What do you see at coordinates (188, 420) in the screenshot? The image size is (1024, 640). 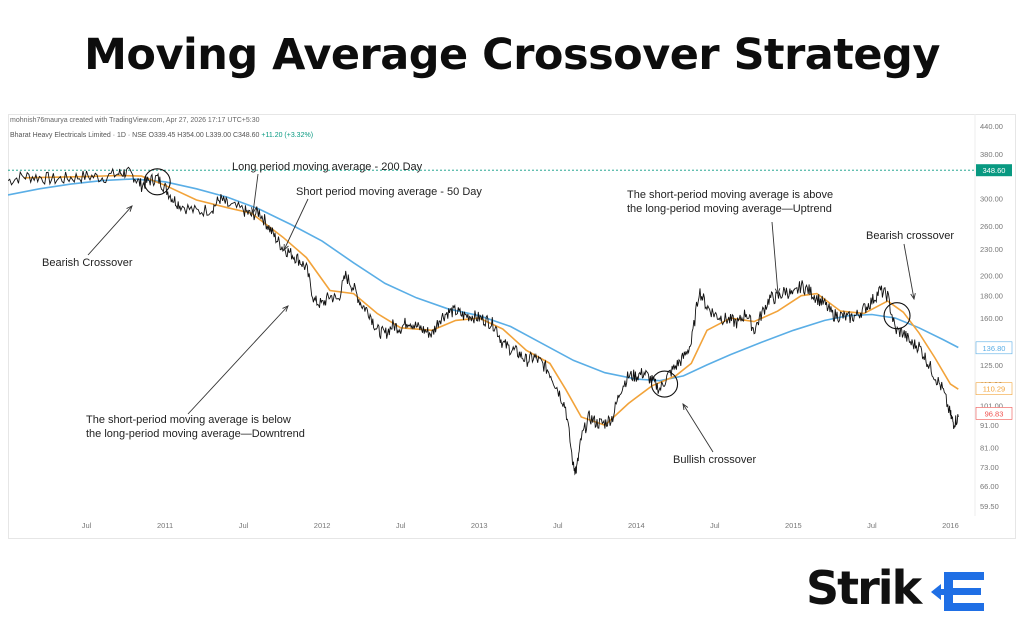 I see `annotation-downtrend-1: The short-period moving average is below` at bounding box center [188, 420].